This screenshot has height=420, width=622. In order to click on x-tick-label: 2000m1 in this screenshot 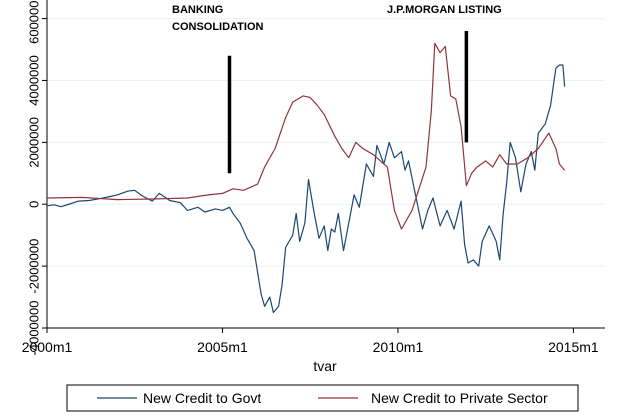, I will do `click(47, 347)`.